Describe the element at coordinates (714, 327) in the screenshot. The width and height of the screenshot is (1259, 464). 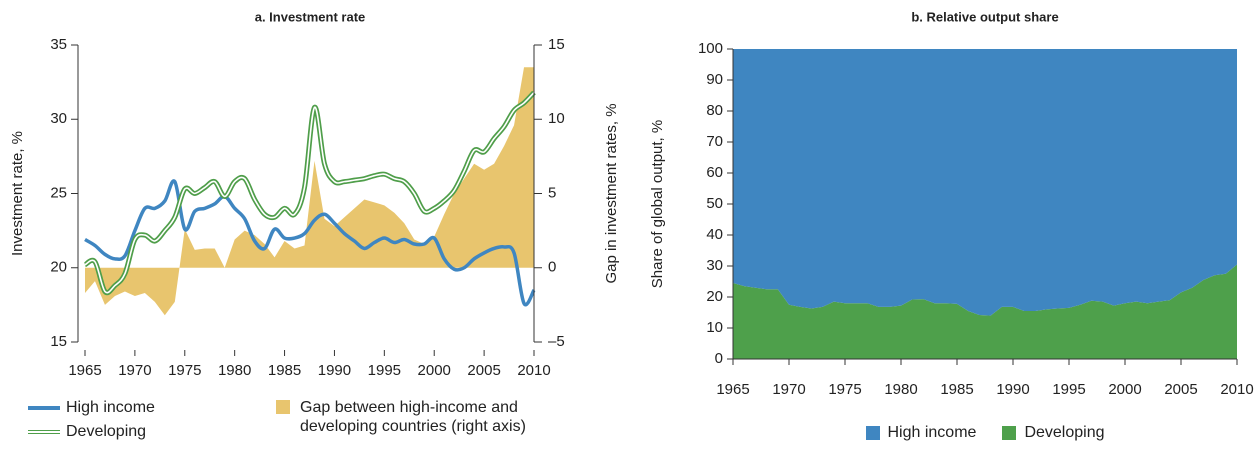
I see `y-tick-label: 10` at that location.